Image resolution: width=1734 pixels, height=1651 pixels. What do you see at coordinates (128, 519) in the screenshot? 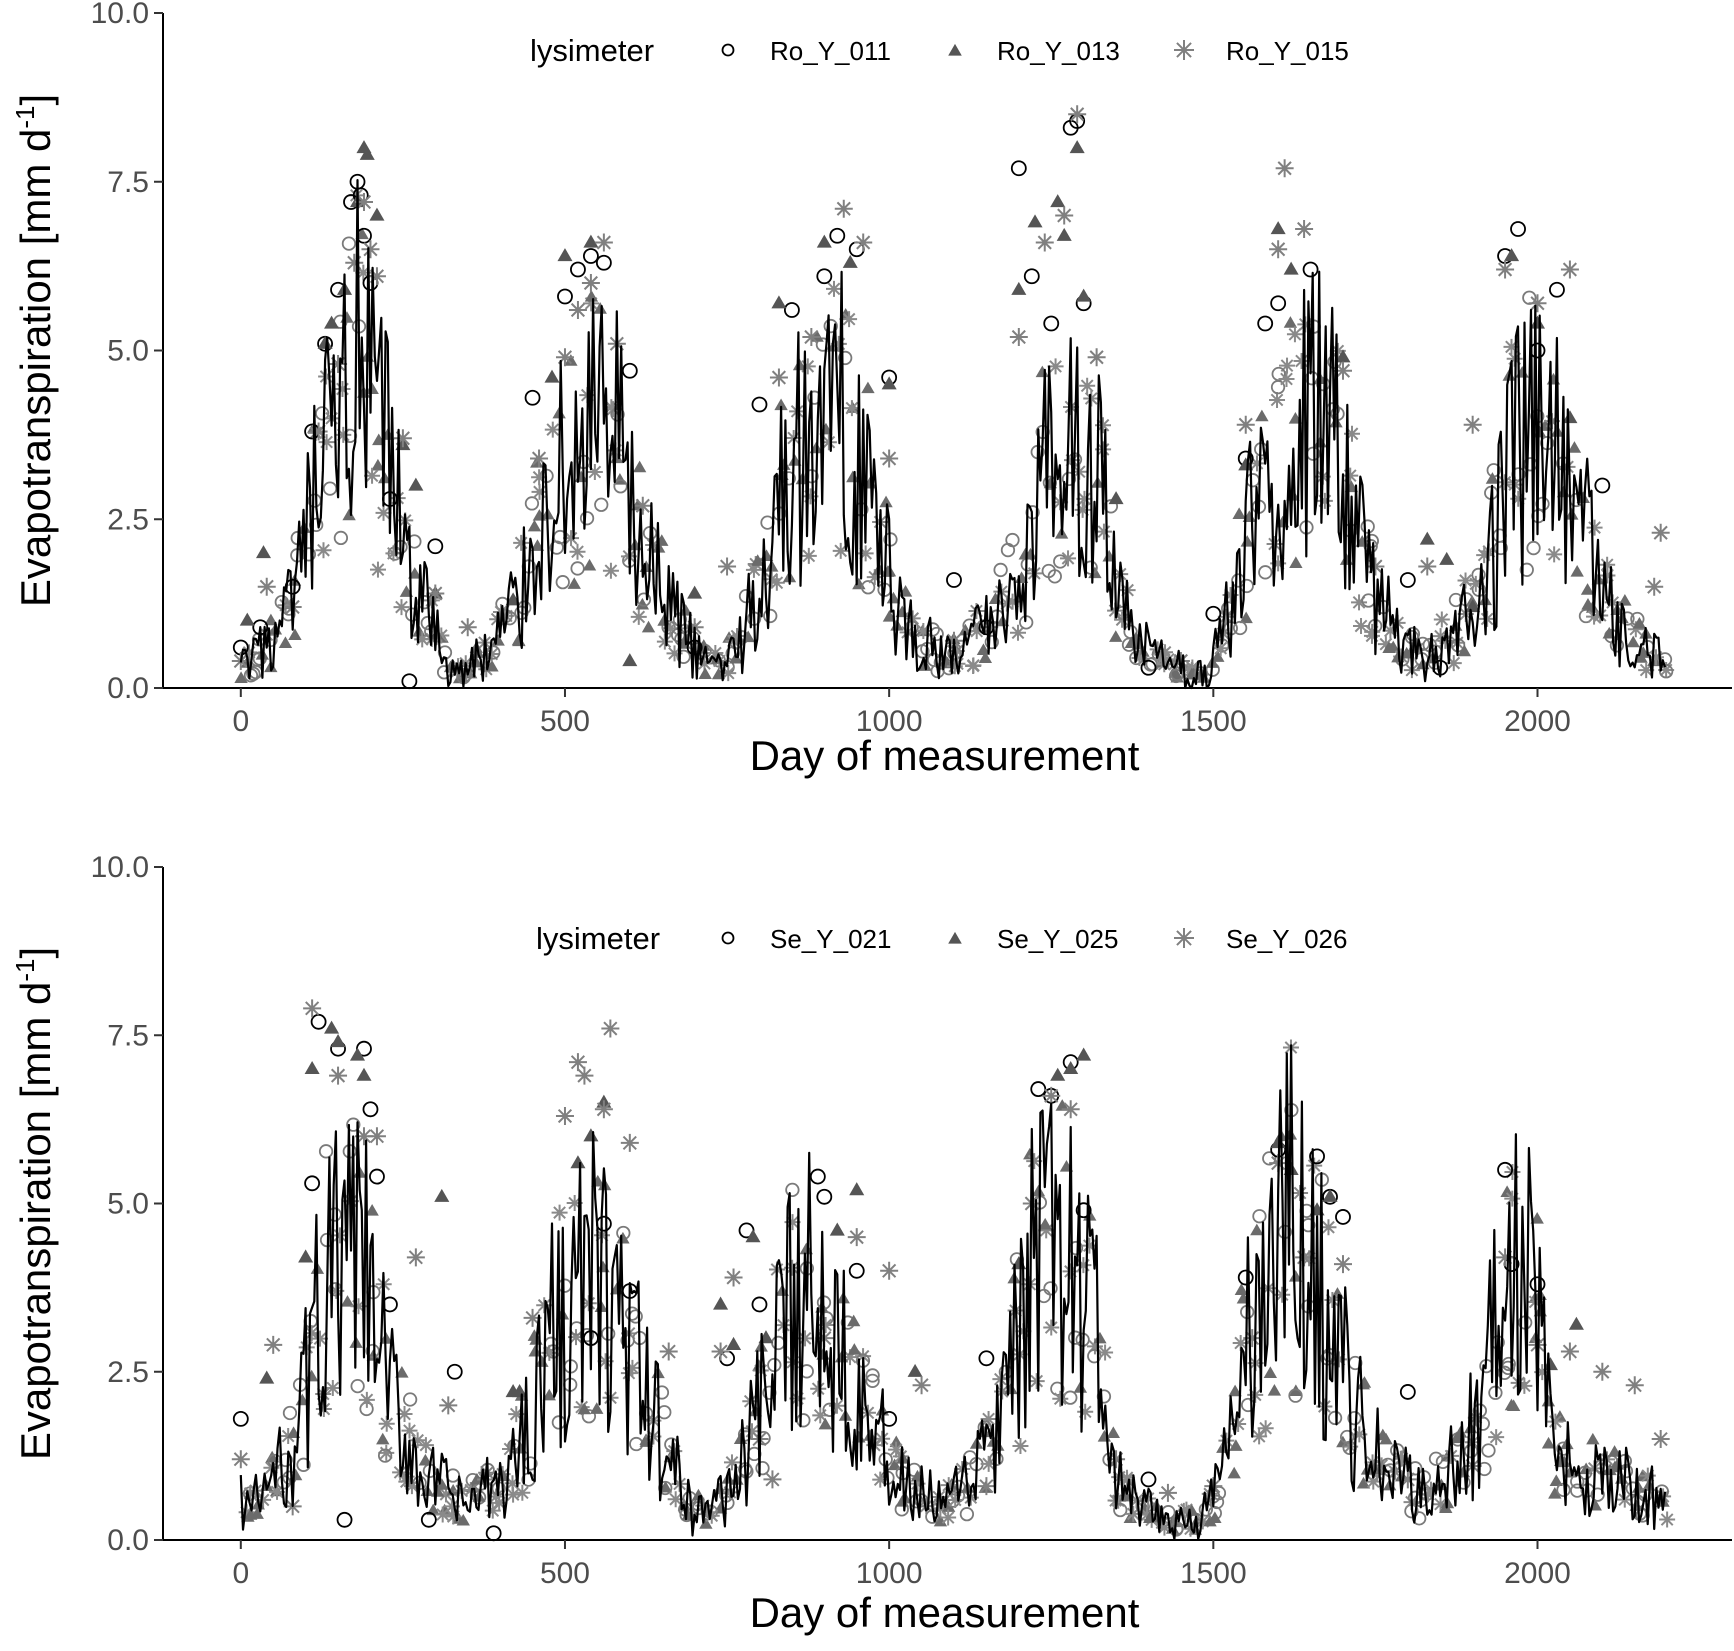
I see `y-tick-label: 2.5` at bounding box center [128, 519].